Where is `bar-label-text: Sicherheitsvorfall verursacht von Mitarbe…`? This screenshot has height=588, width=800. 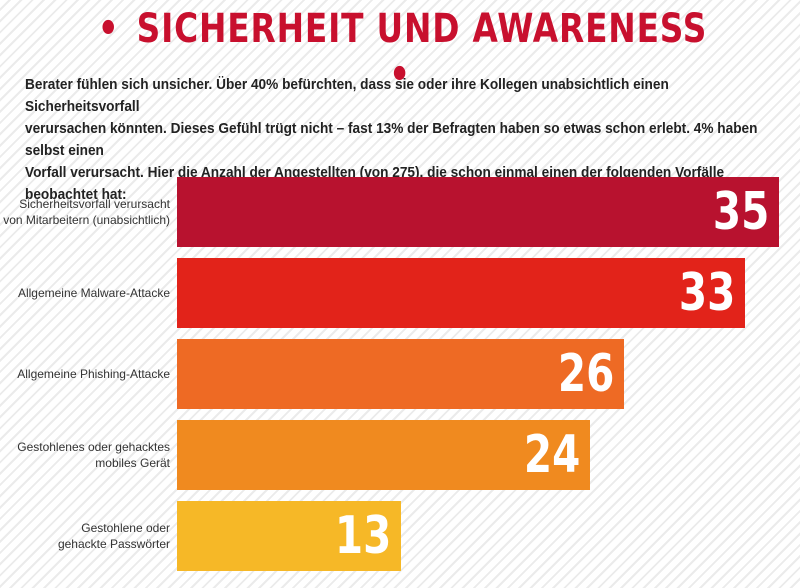 bar-label-text: Sicherheitsvorfall verursacht von Mitarbe… is located at coordinates (86, 212).